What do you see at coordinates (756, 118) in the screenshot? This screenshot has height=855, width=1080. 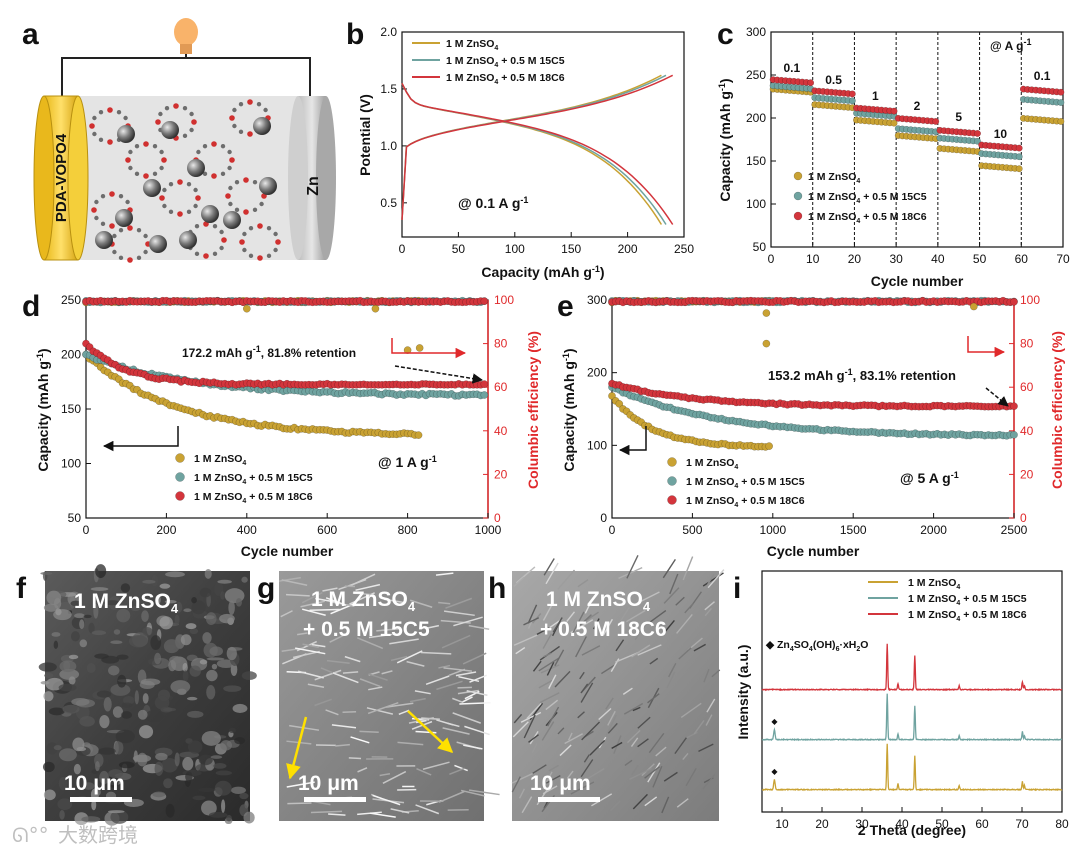 I see `y-tick-label: 200` at bounding box center [756, 118].